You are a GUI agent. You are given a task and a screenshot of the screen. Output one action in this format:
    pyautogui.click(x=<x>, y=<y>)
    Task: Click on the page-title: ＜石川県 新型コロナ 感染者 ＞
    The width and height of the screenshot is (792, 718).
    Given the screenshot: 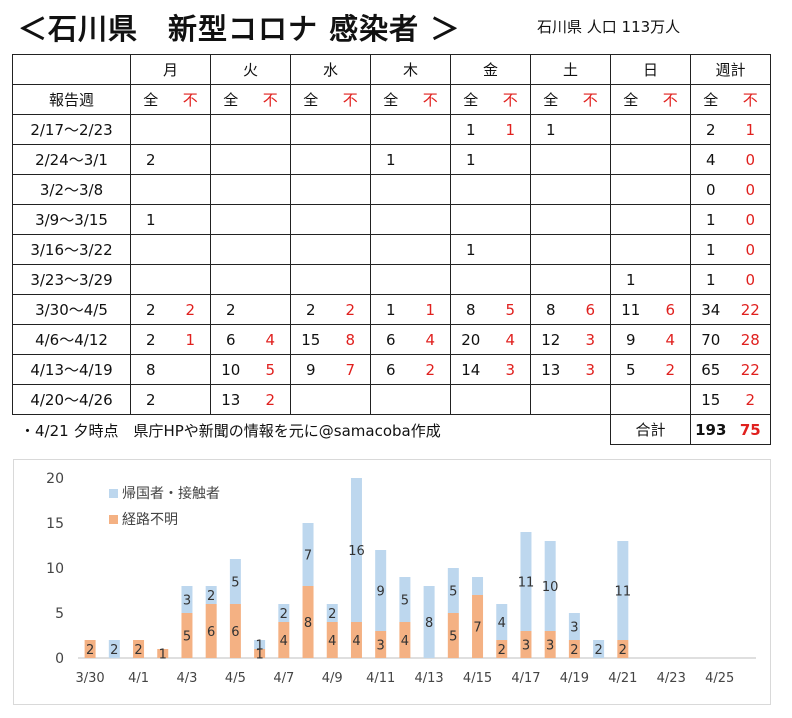 What is the action you would take?
    pyautogui.click(x=239, y=29)
    